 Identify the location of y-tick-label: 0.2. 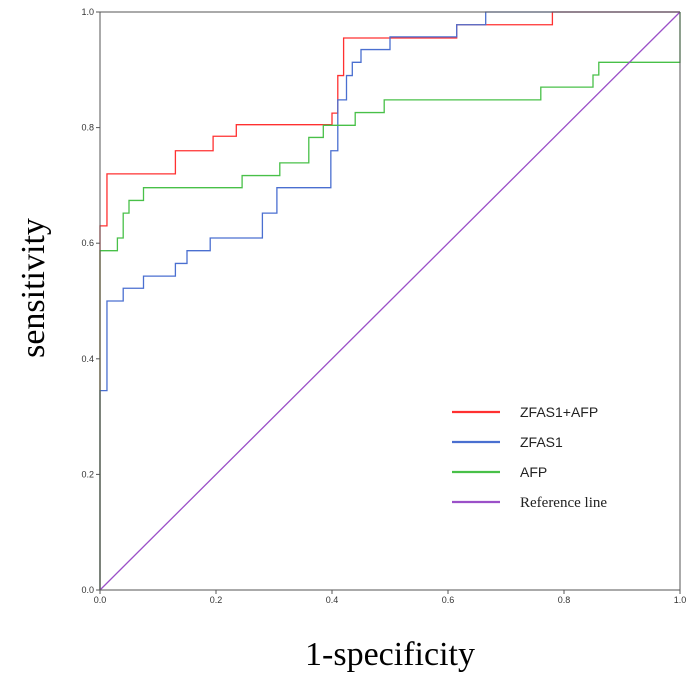
(87, 474).